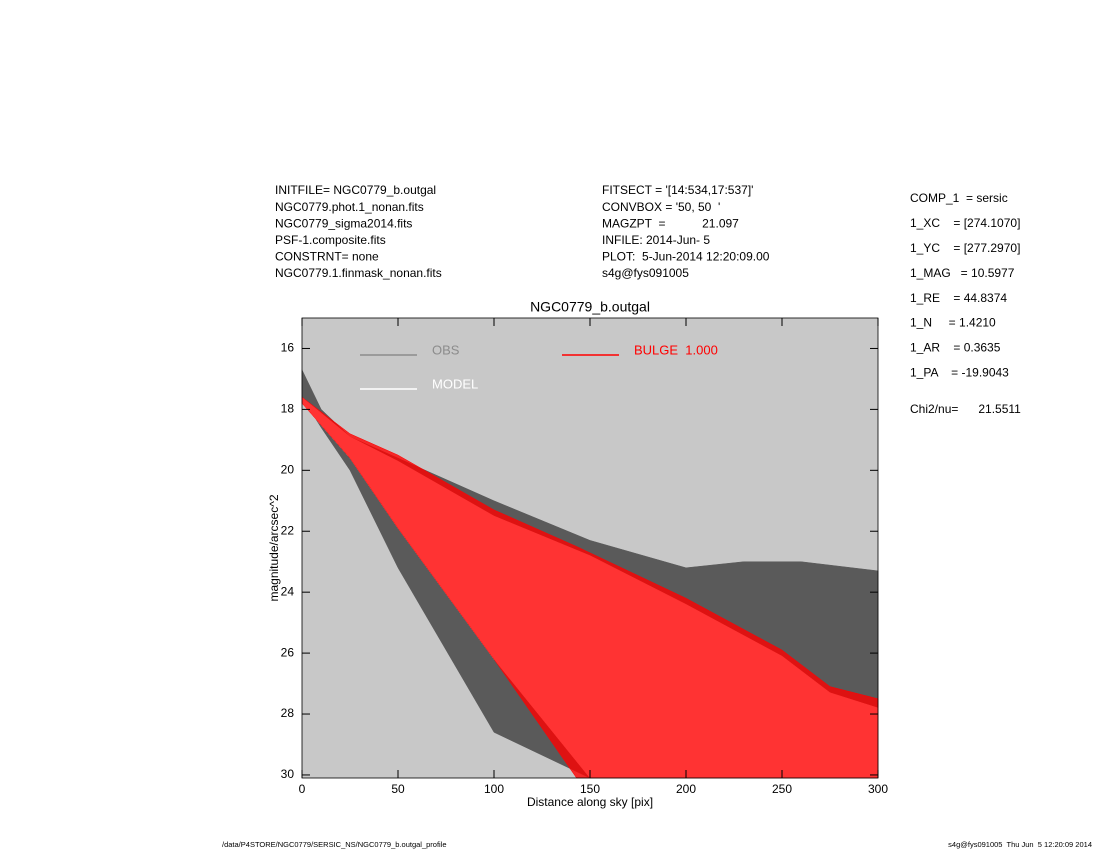 The width and height of the screenshot is (1100, 850). What do you see at coordinates (686, 257) in the screenshot?
I see `info-middle: PLOT: 5-Jun-2014 12:20:09.00` at bounding box center [686, 257].